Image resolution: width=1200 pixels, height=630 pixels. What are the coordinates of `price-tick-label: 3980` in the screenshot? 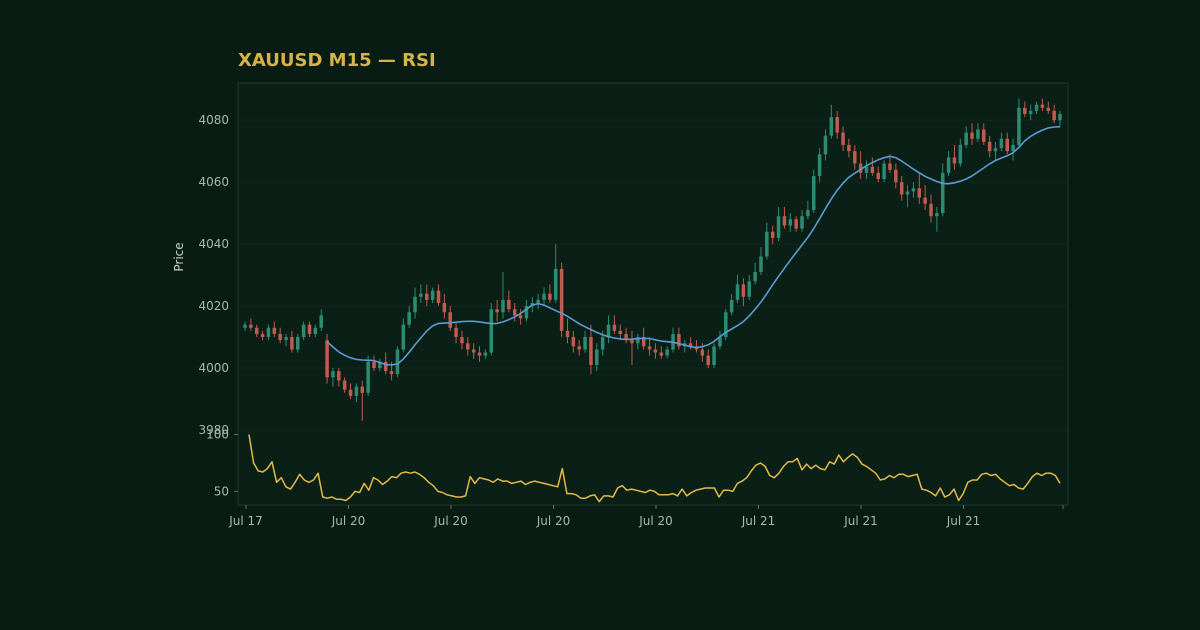 It's located at (213, 430).